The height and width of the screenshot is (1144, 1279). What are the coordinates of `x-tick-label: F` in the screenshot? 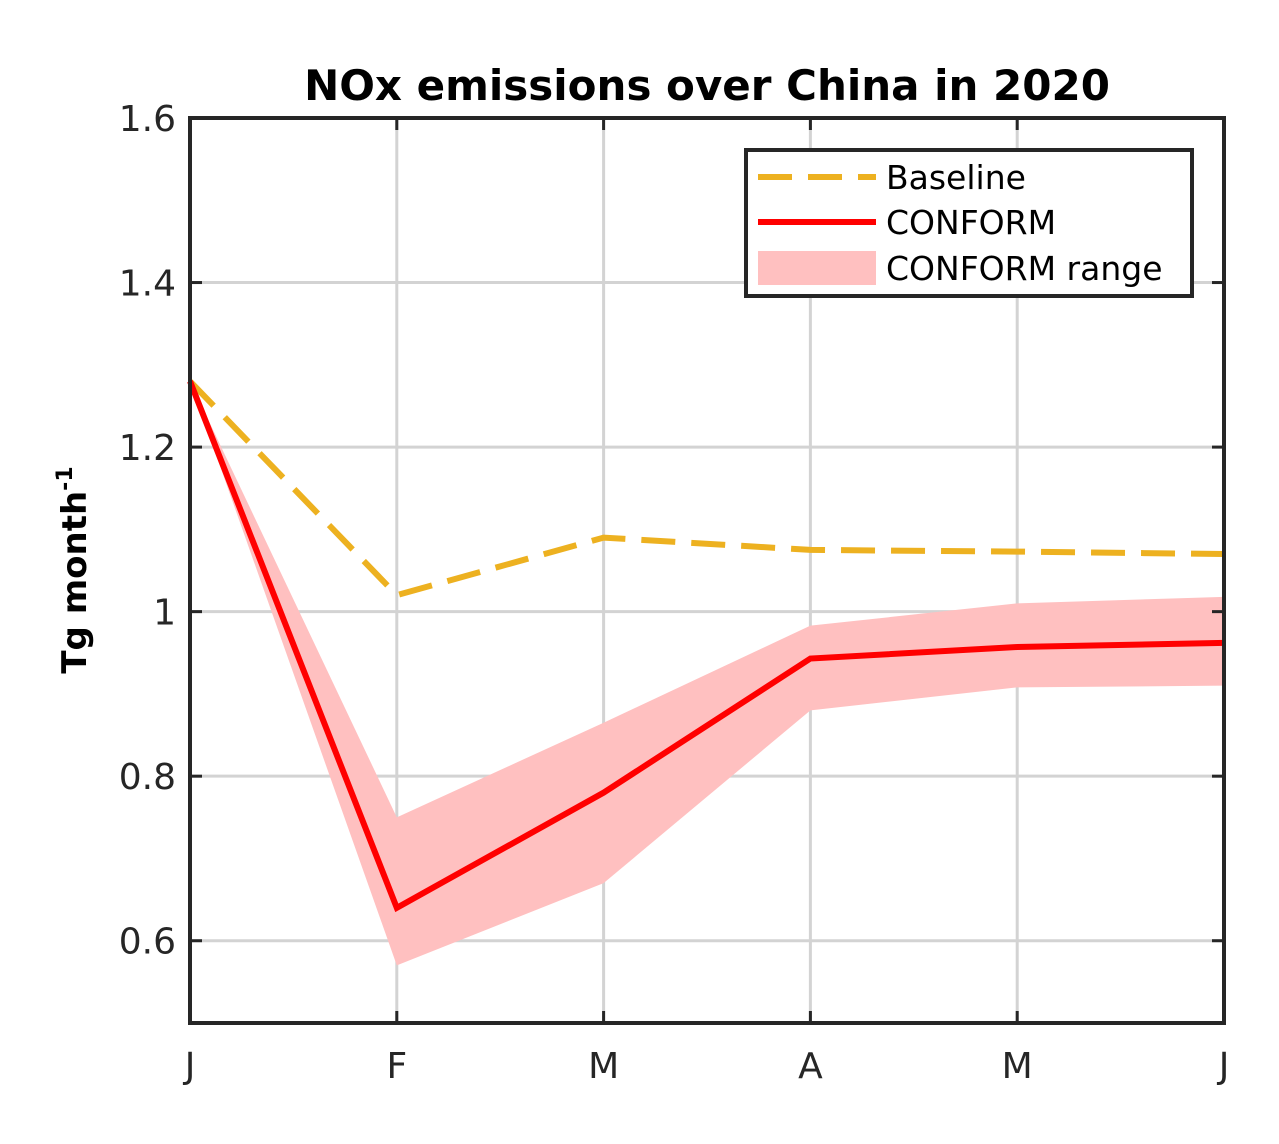 It's located at (396, 1066).